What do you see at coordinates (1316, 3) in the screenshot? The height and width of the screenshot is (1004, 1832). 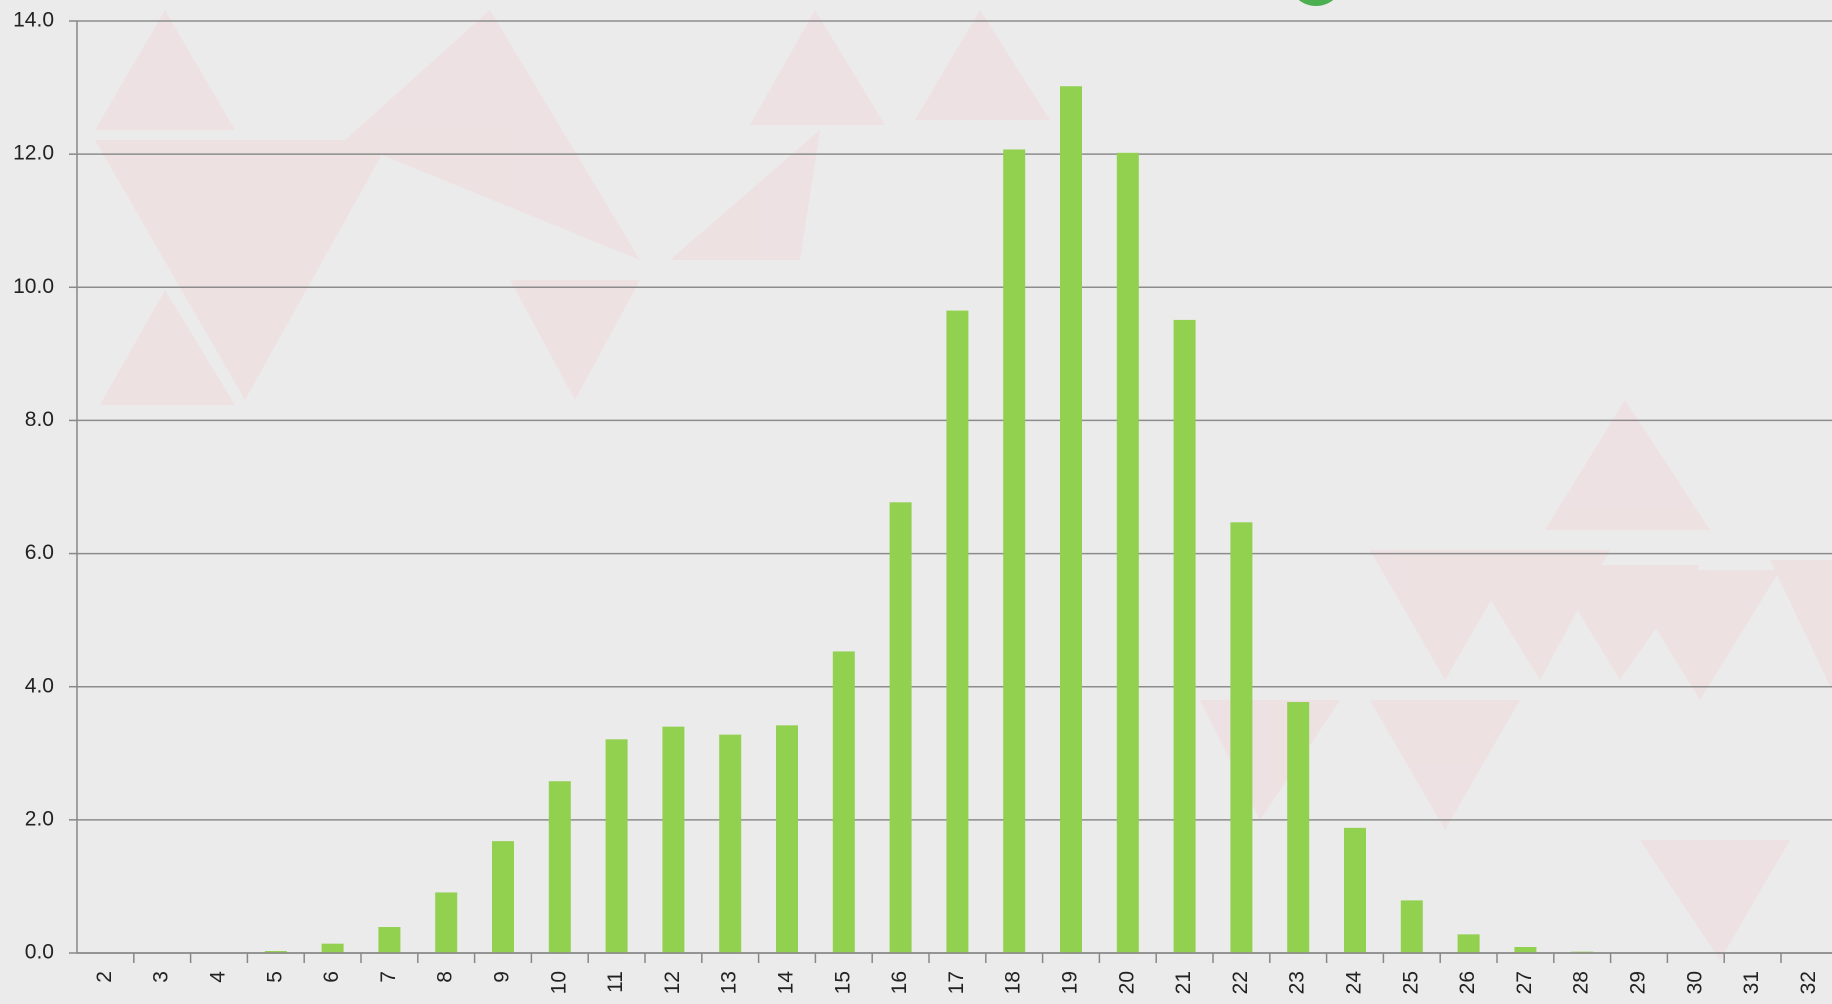 I see `decor-circle` at bounding box center [1316, 3].